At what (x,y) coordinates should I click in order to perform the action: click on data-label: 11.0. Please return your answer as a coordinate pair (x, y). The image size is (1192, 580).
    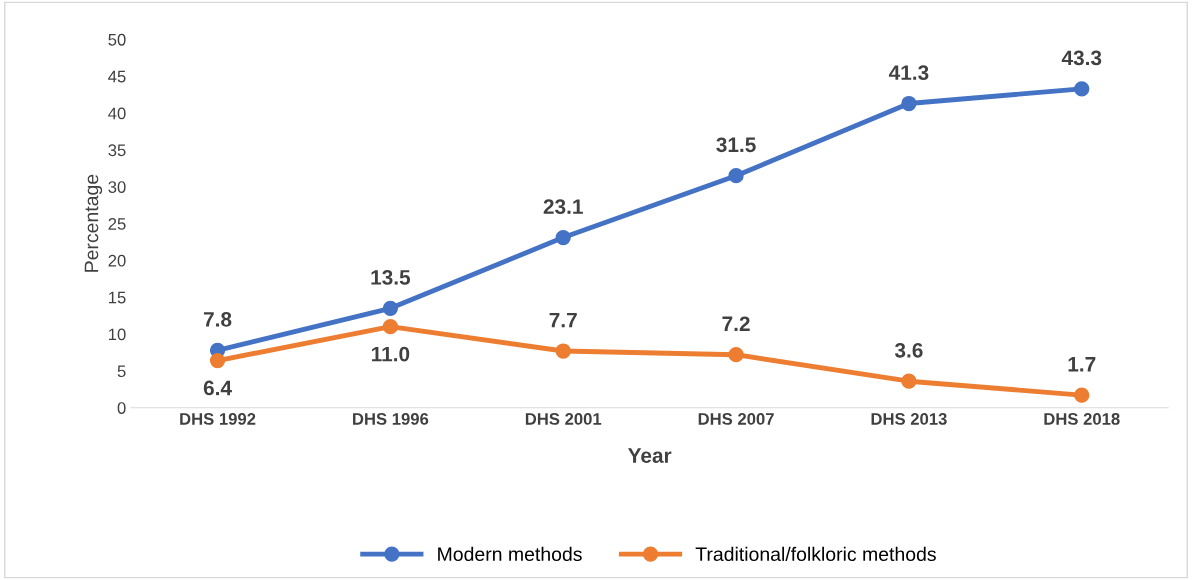
    Looking at the image, I should click on (390, 354).